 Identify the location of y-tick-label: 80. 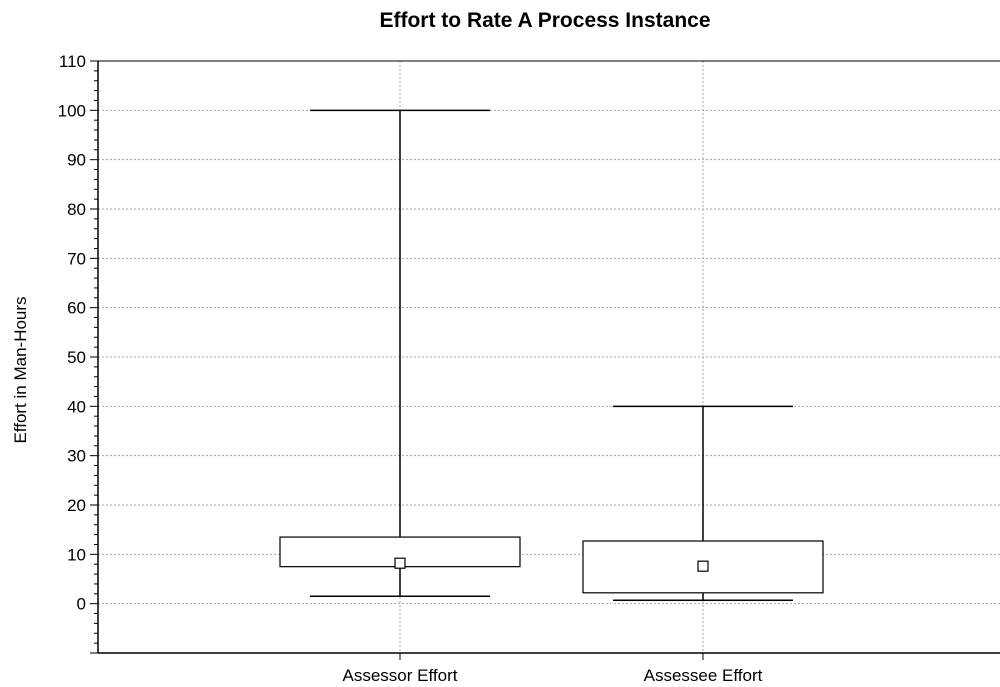
(76, 209).